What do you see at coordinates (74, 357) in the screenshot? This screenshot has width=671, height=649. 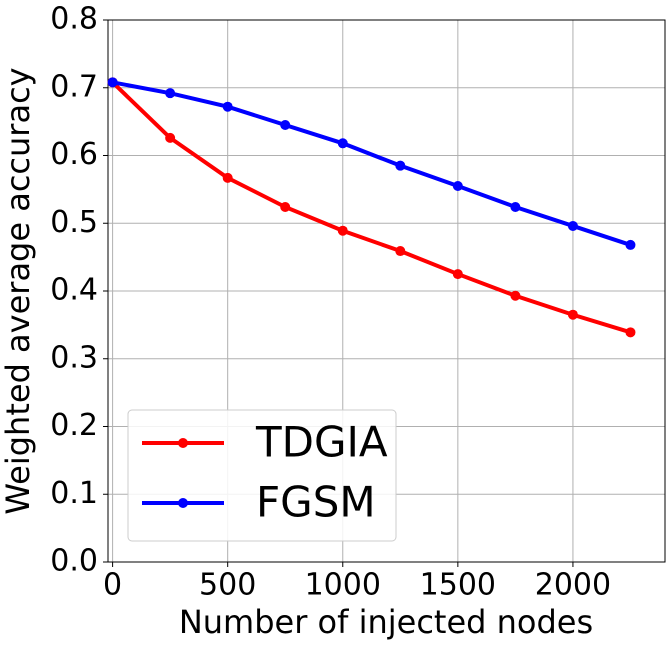 I see `y-tick-label: 0.3` at bounding box center [74, 357].